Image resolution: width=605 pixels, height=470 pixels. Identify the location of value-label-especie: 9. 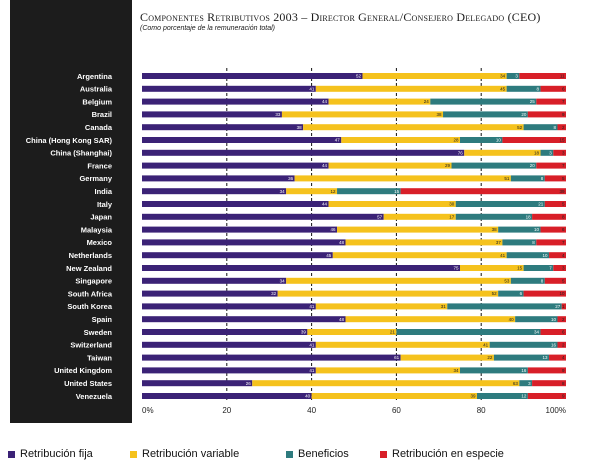
(563, 114).